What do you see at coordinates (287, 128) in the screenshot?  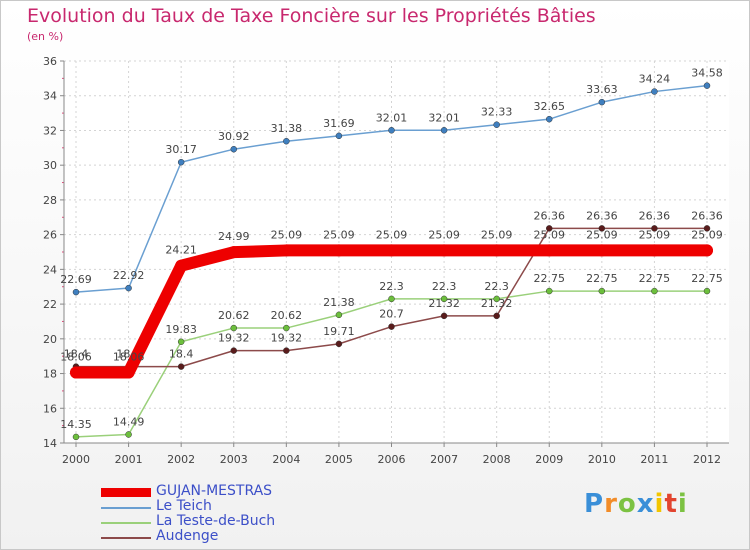 I see `data-label: 31.38` at bounding box center [287, 128].